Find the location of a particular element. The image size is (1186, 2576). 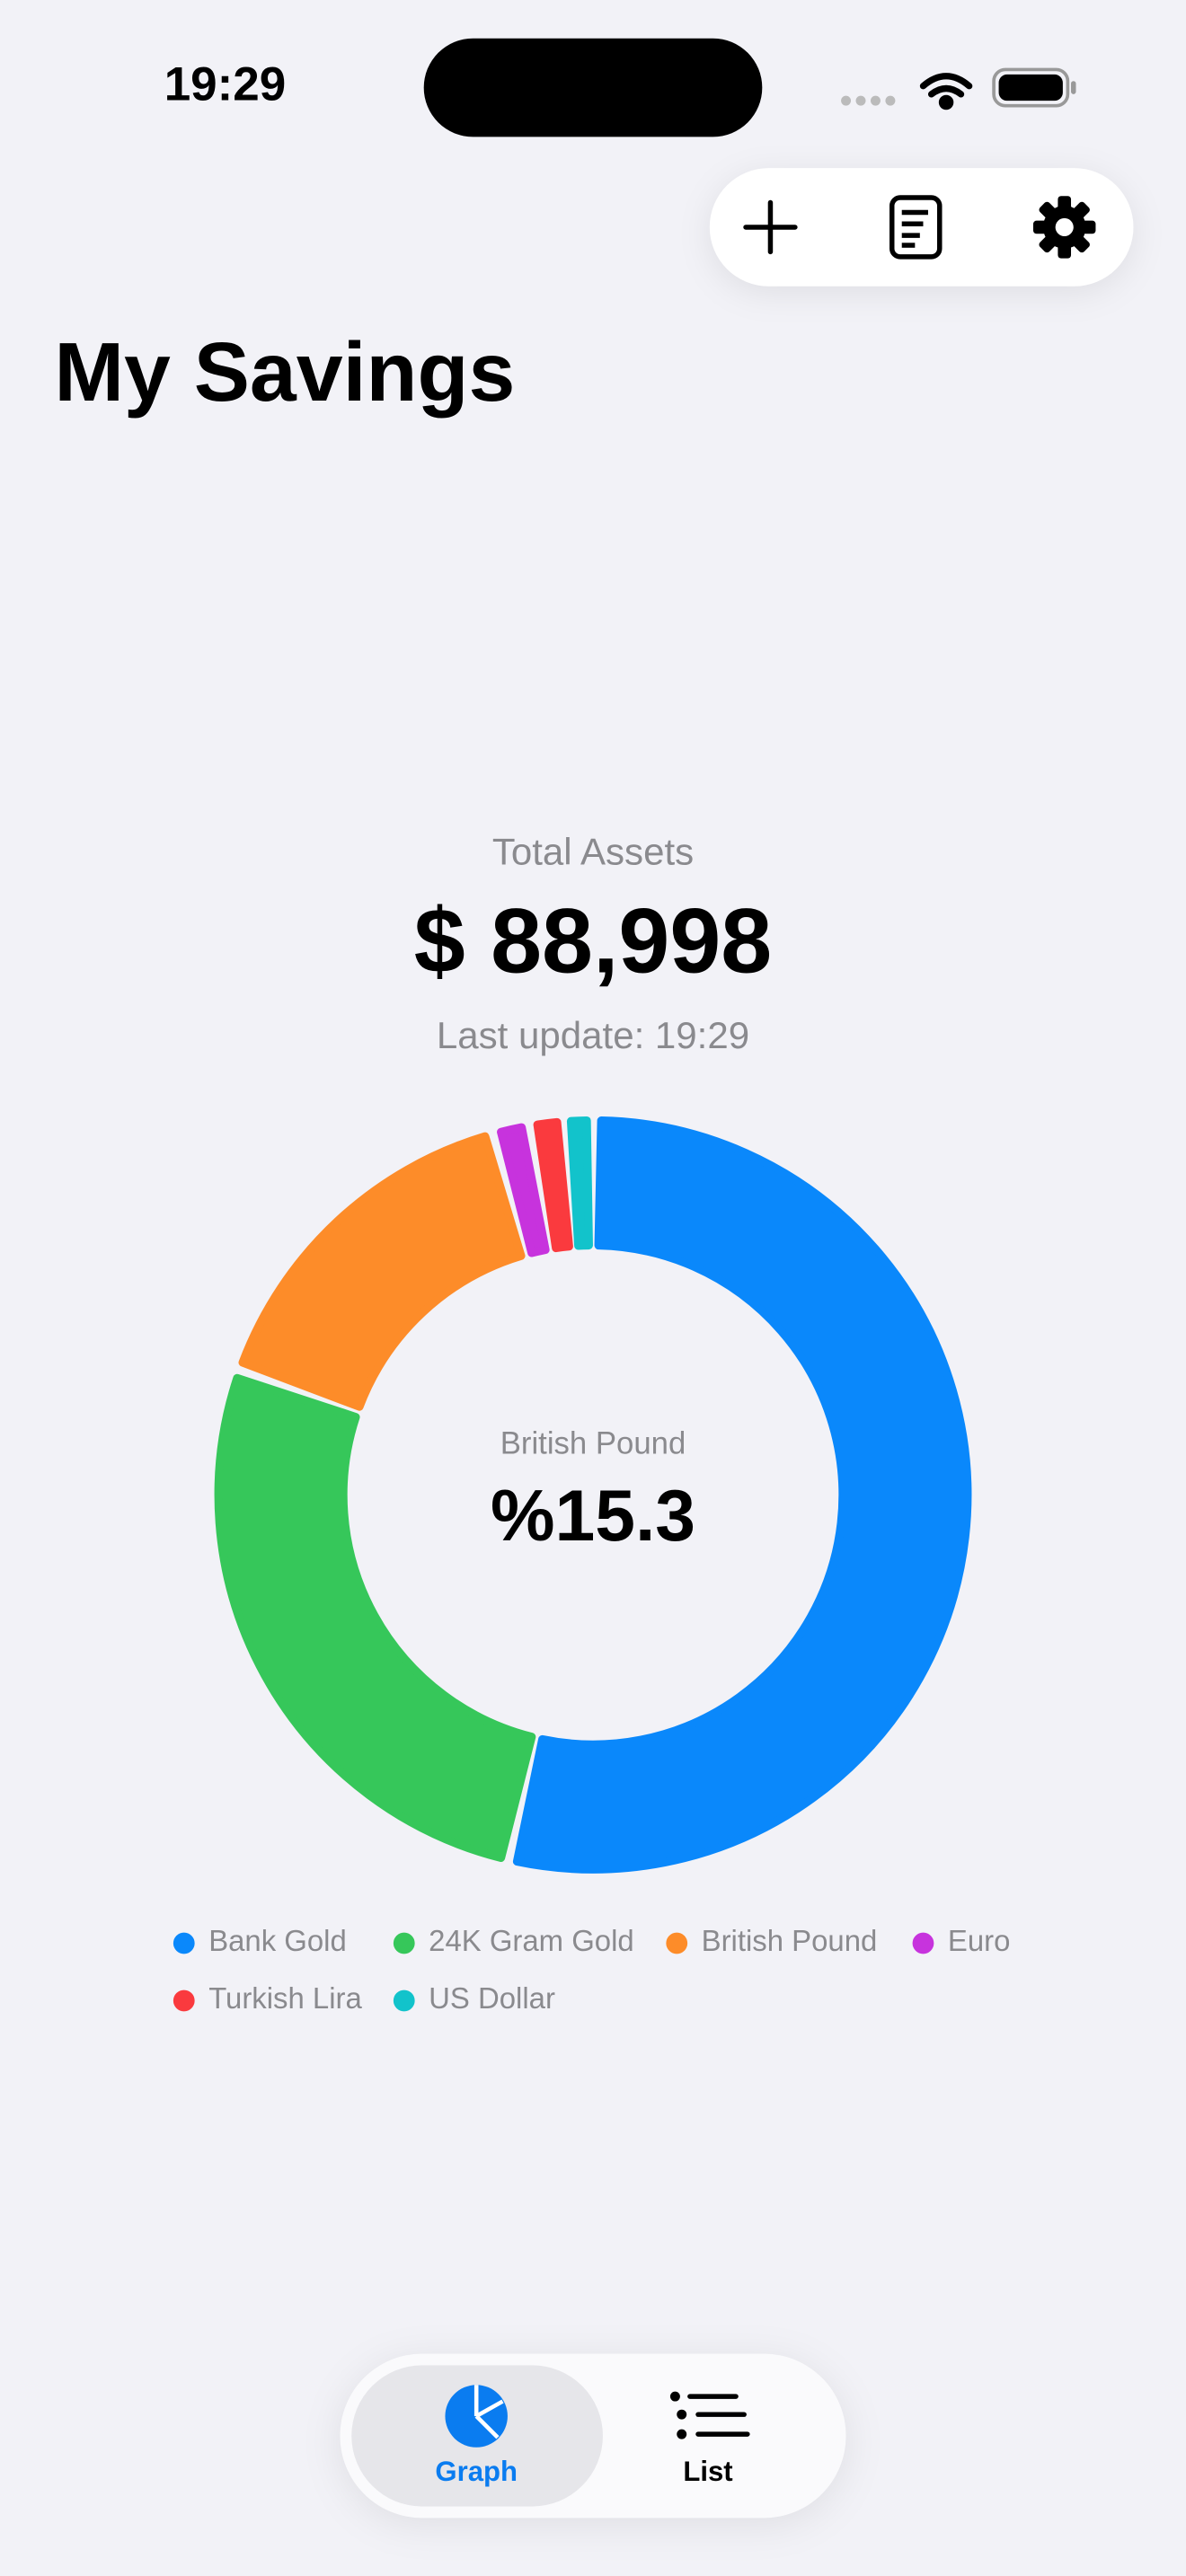

legend-label: Turkish Lira is located at coordinates (285, 1998).